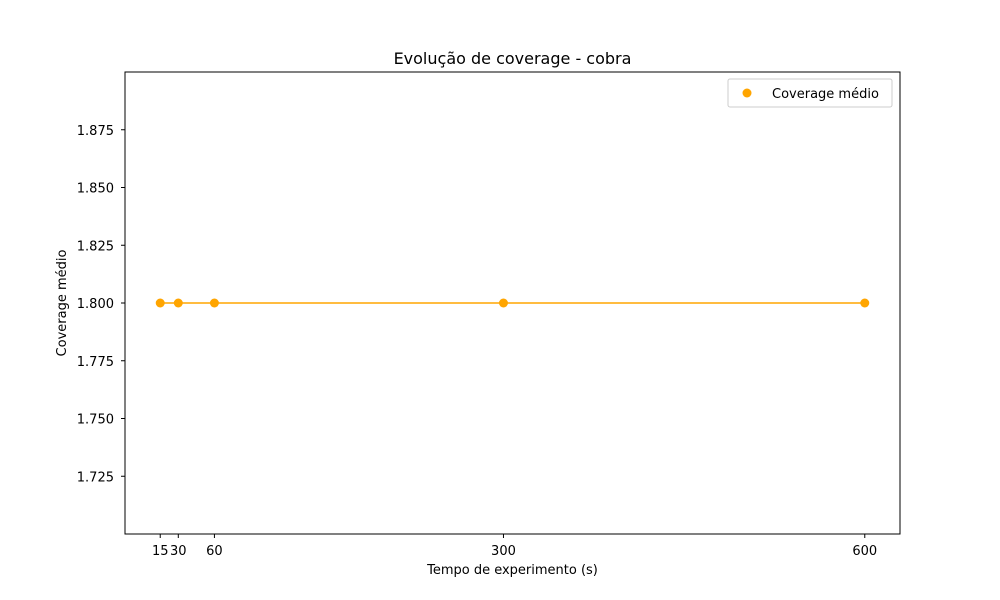 The image size is (1000, 600). What do you see at coordinates (62, 303) in the screenshot?
I see `y-axis-label: Coverage médio` at bounding box center [62, 303].